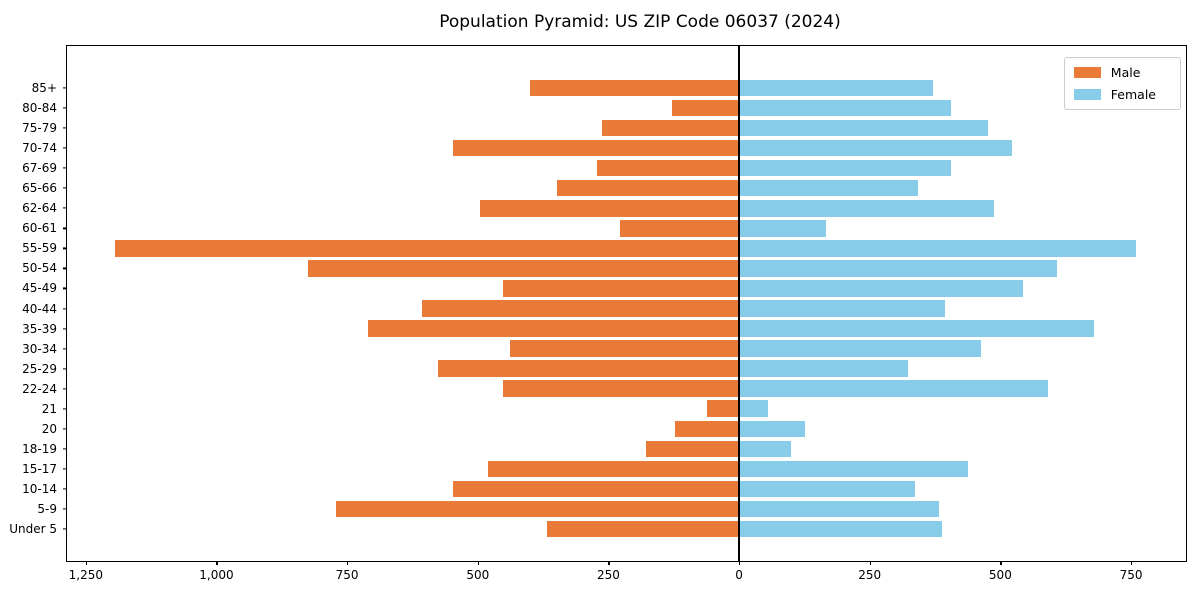 The width and height of the screenshot is (1200, 600). I want to click on y-axis-tick-label: 35-39, so click(39, 328).